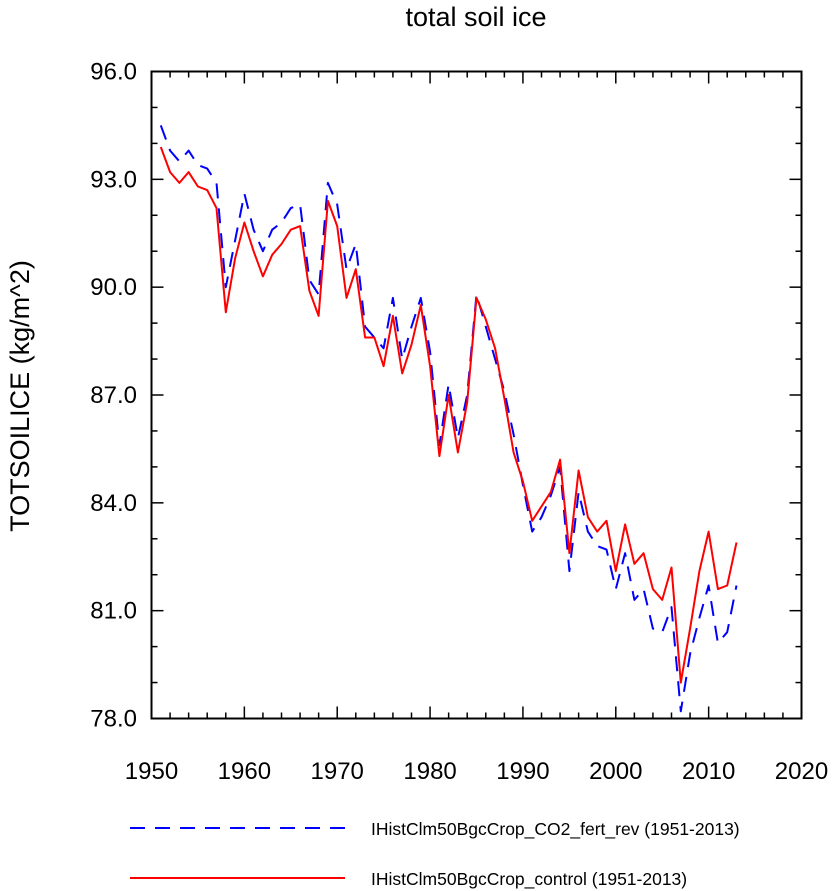  What do you see at coordinates (113, 611) in the screenshot?
I see `y-tick-label: 81.0` at bounding box center [113, 611].